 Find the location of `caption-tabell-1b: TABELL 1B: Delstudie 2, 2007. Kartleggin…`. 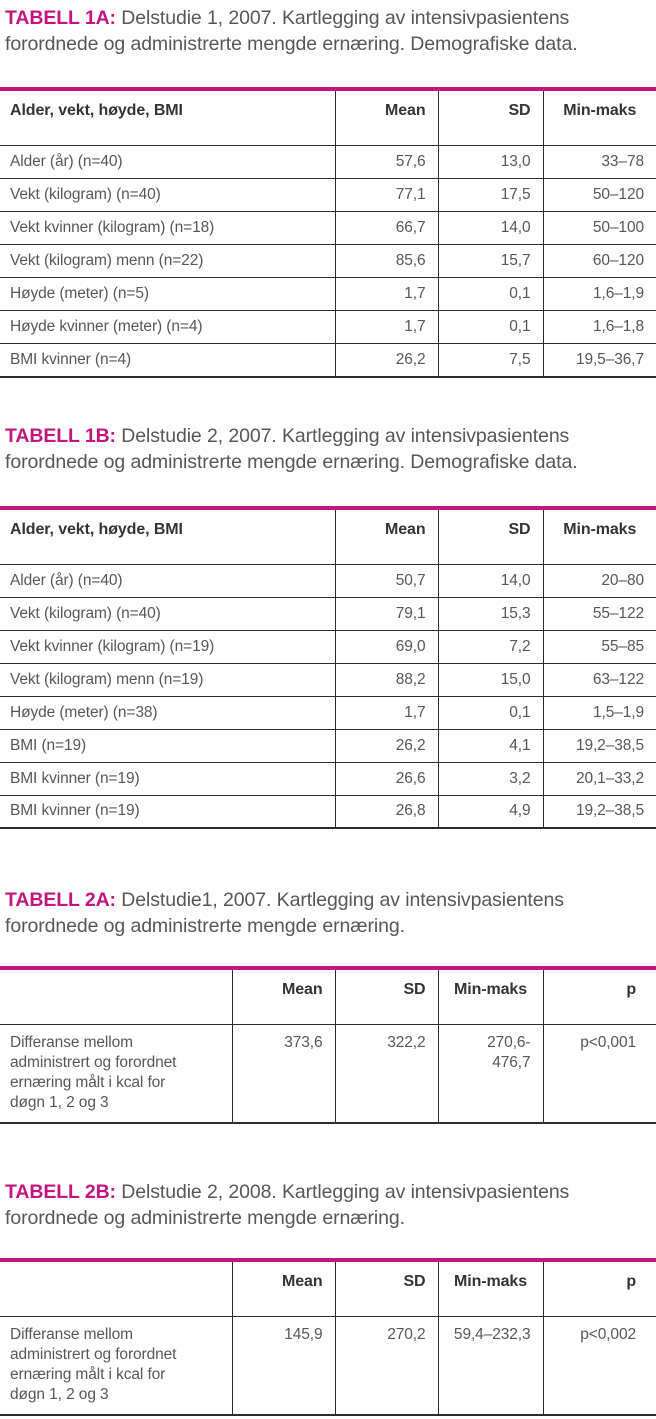

caption-tabell-1b: TABELL 1B: Delstudie 2, 2007. Kartleggin… is located at coordinates (327, 449).